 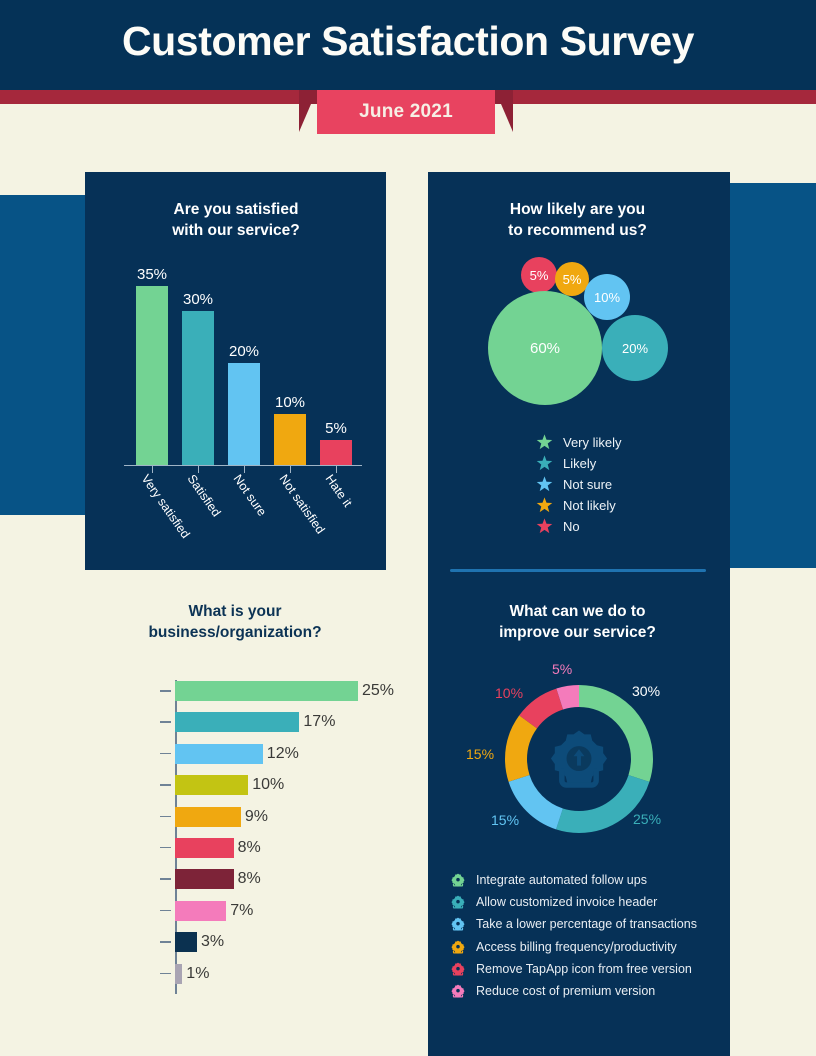 What do you see at coordinates (408, 45) in the screenshot?
I see `header-band` at bounding box center [408, 45].